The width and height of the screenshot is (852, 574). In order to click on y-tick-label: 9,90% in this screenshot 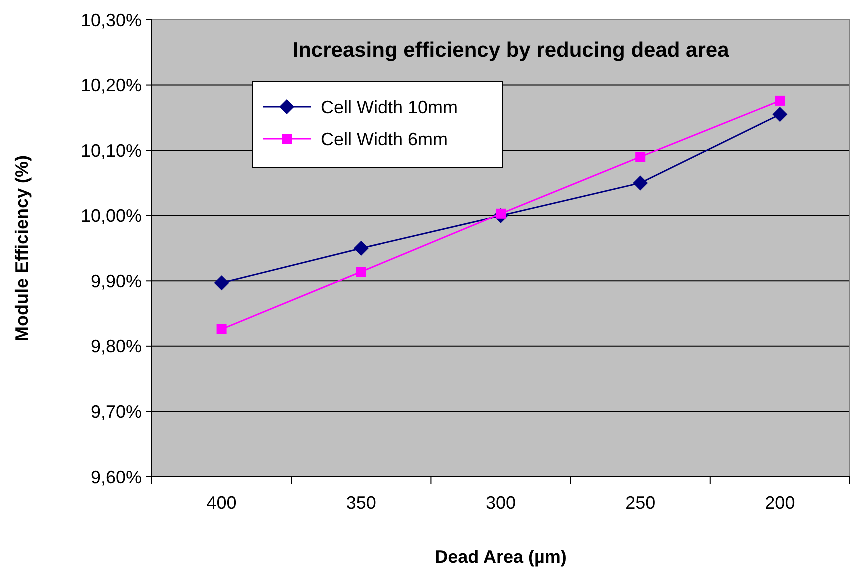, I will do `click(116, 281)`.